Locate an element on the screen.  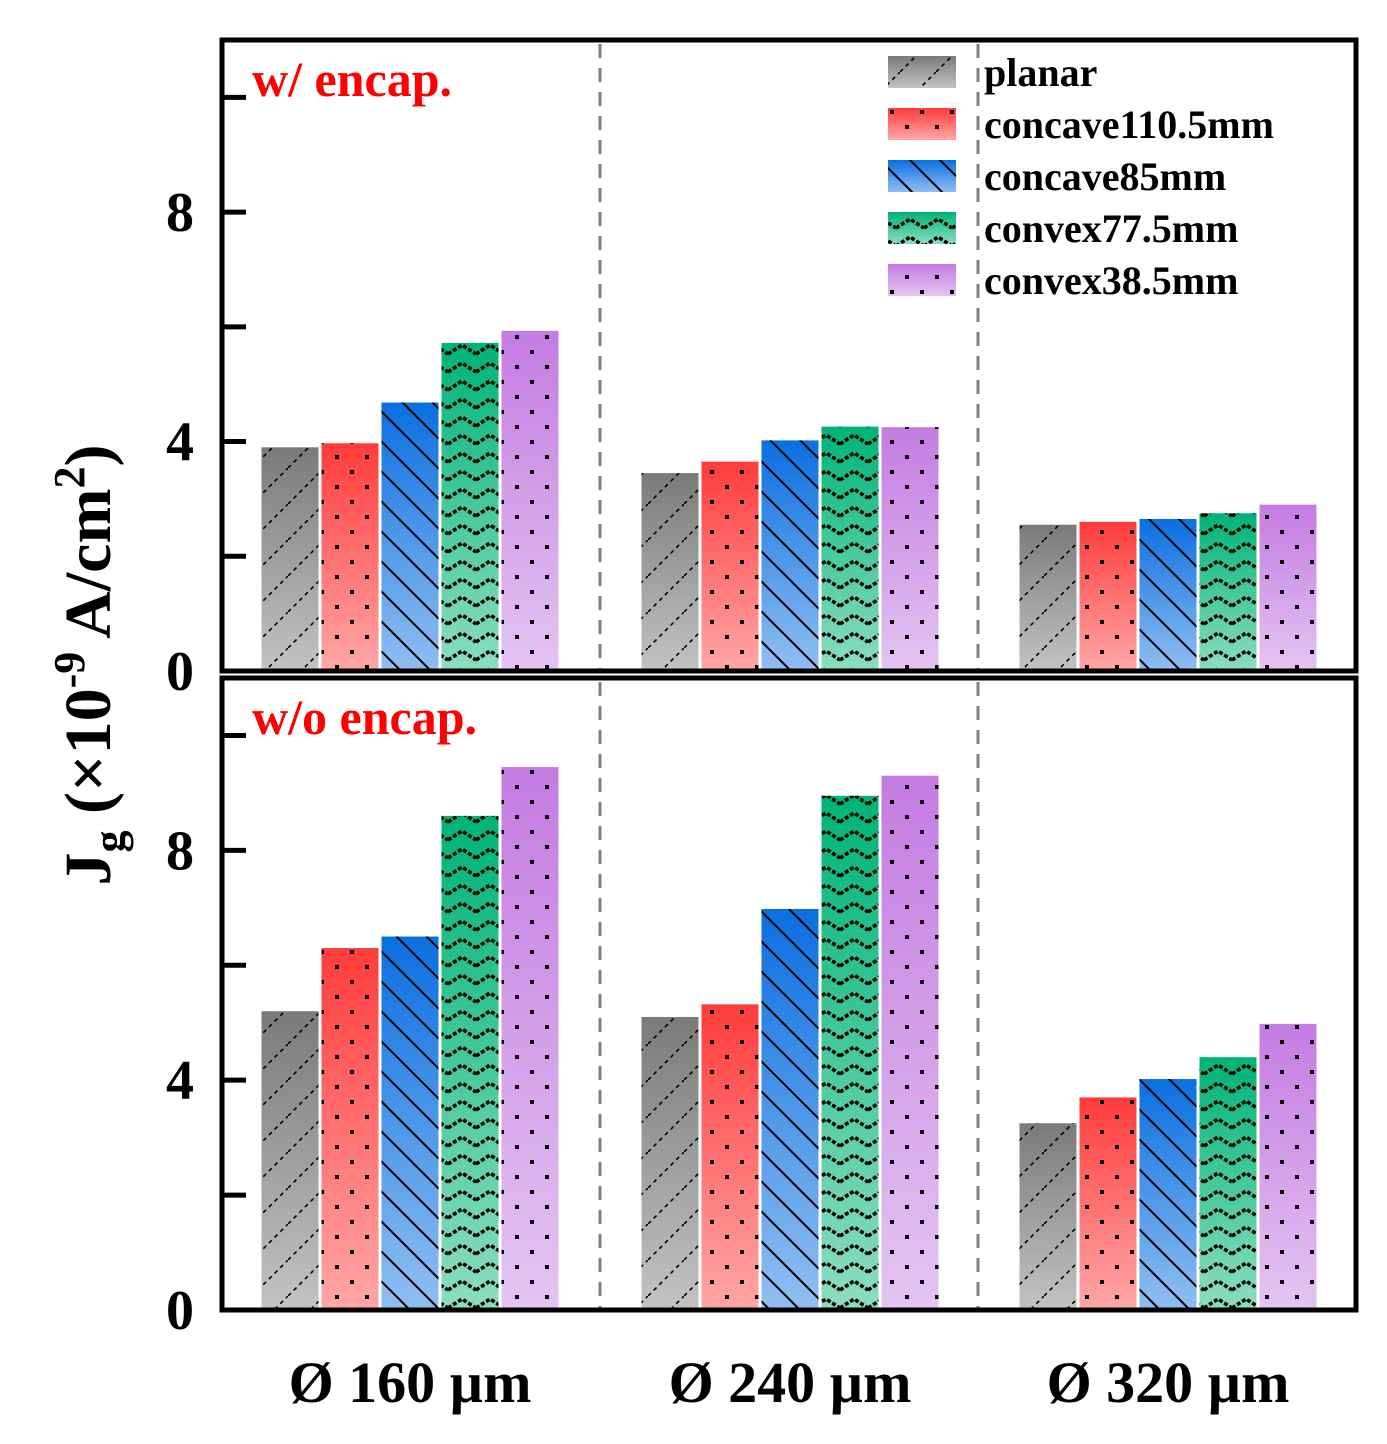
legend-label: concave110.5mm is located at coordinates (1129, 124).